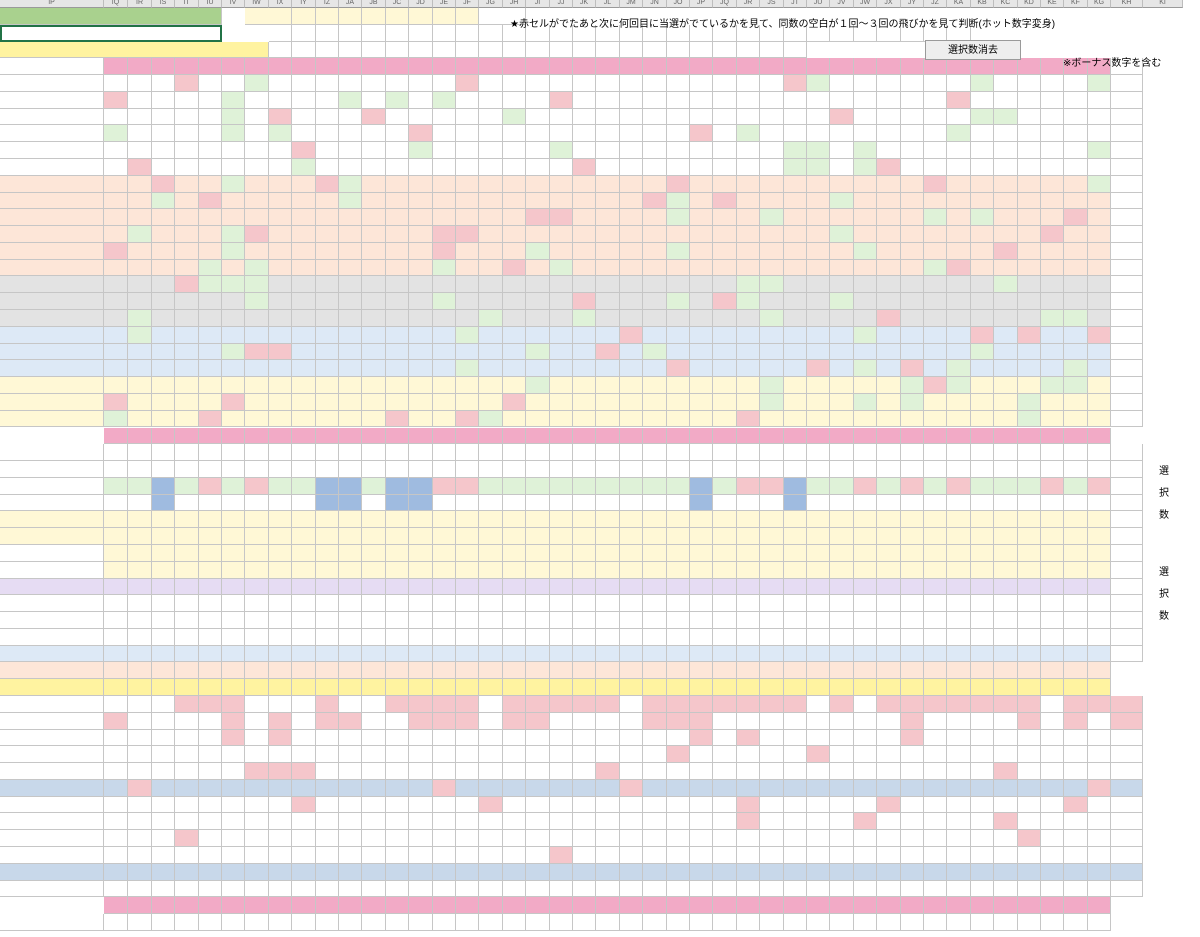 Image resolution: width=1200 pixels, height=937 pixels. What do you see at coordinates (233, 4) in the screenshot?
I see `column-header-iv: IV` at bounding box center [233, 4].